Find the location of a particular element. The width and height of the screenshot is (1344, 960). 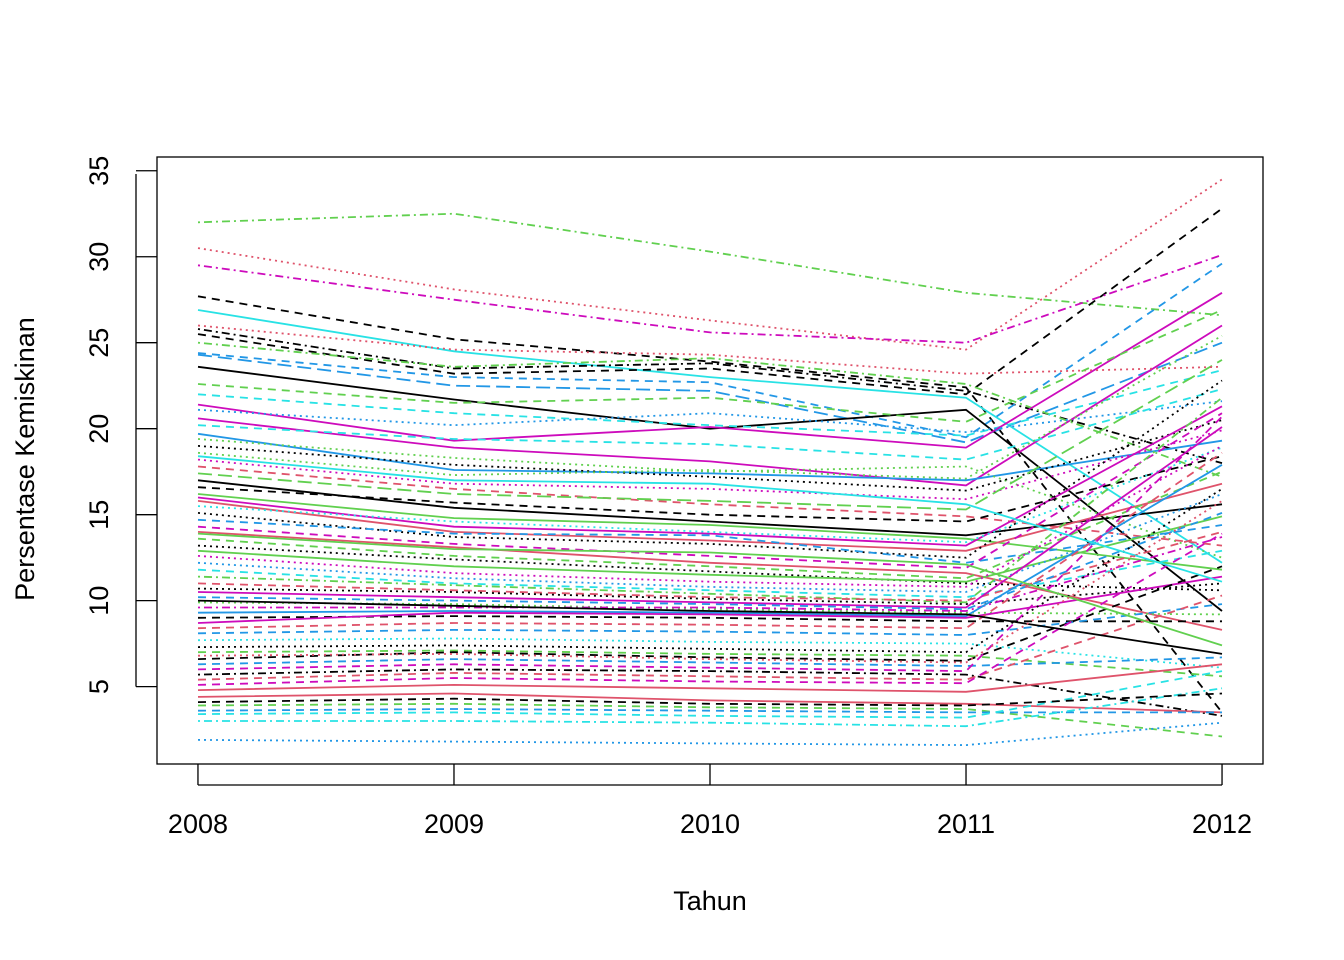

x-axis: 2008 2009 2010 2011 2012 is located at coordinates (710, 801).